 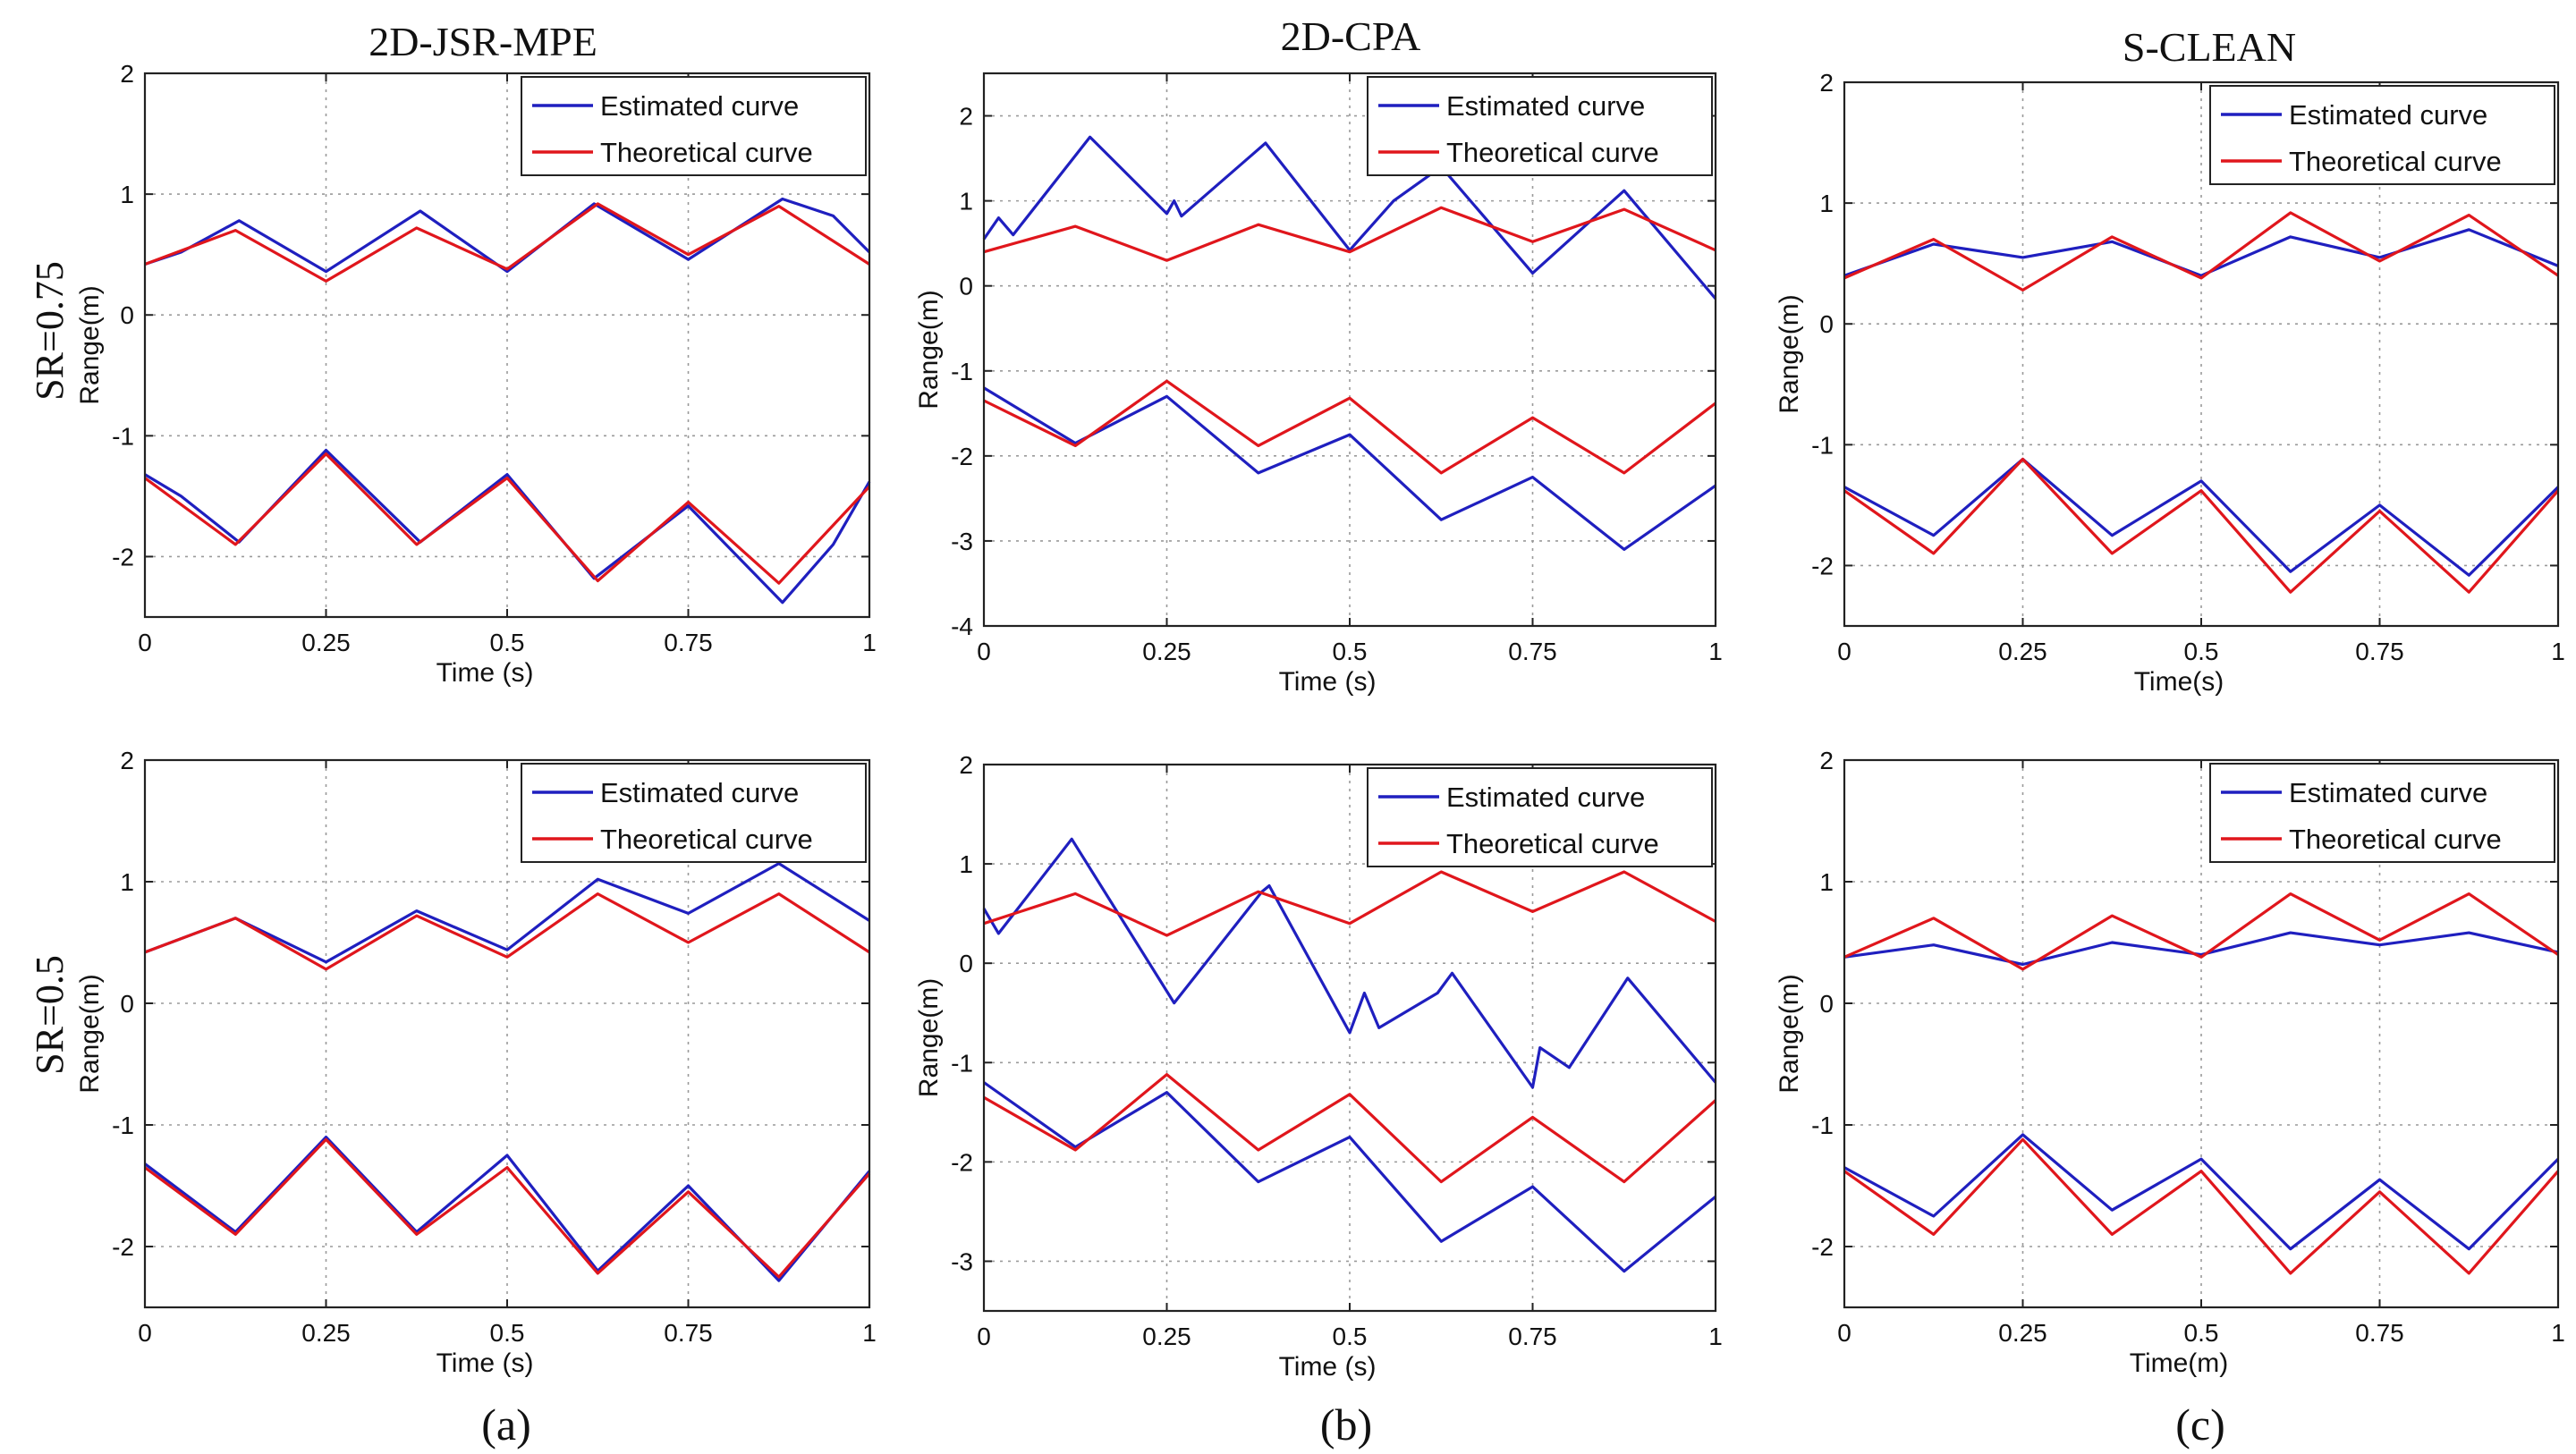 What do you see at coordinates (1346, 1424) in the screenshot?
I see `panel-label-b: (b)` at bounding box center [1346, 1424].